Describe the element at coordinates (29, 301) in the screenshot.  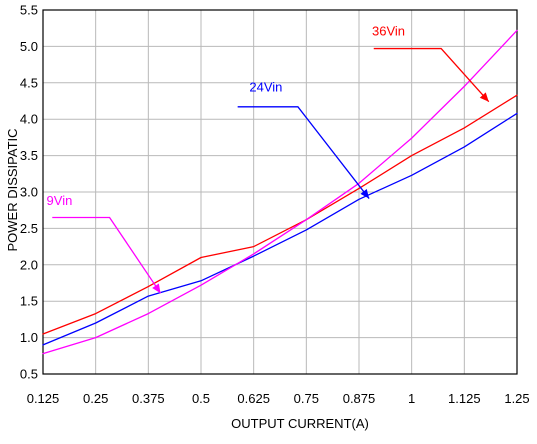
I see `y-tick-label: 1.5` at that location.